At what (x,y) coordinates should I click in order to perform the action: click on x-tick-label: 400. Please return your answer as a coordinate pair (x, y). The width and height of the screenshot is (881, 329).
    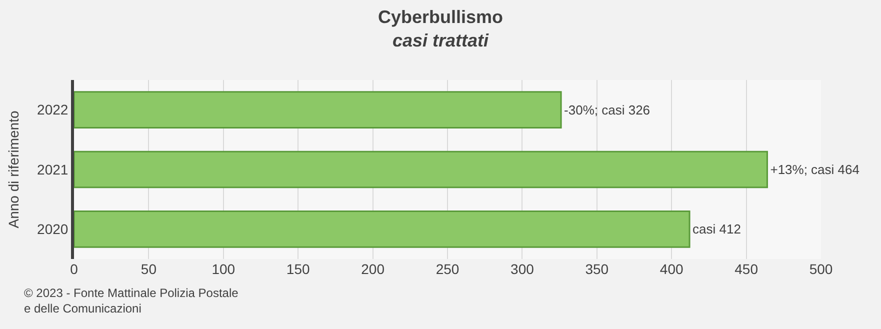
    Looking at the image, I should click on (672, 269).